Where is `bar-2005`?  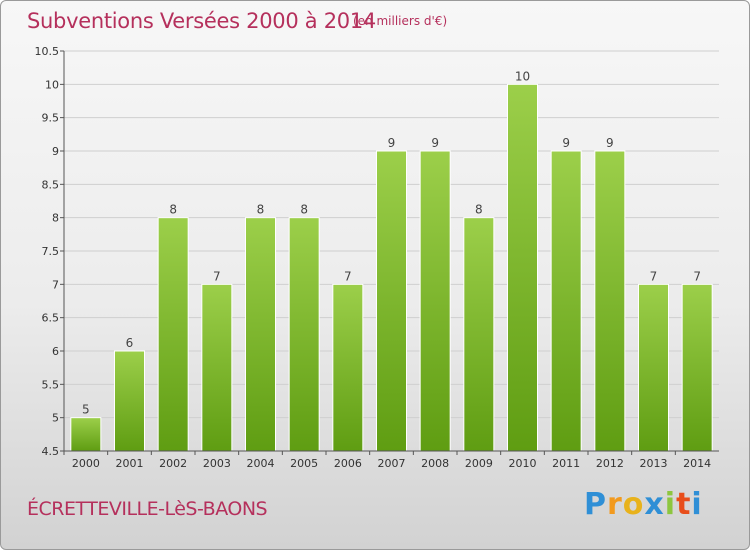
bar-2005 is located at coordinates (304, 334).